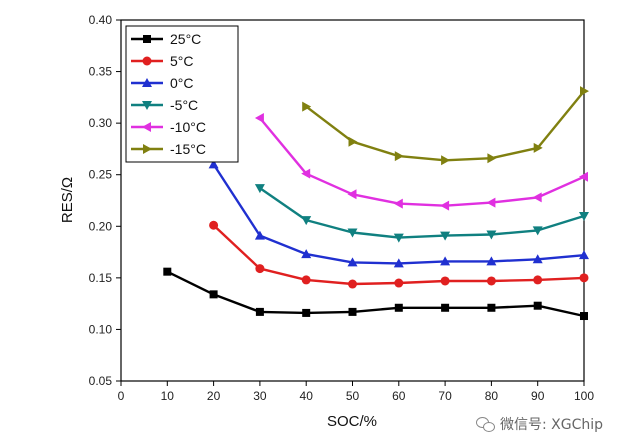 Image resolution: width=640 pixels, height=448 pixels. Describe the element at coordinates (185, 39) in the screenshot. I see `legend-label: 25°C` at that location.